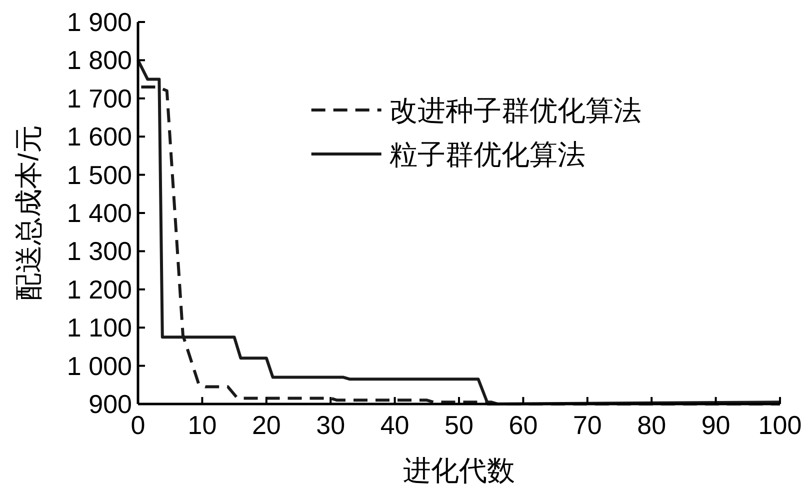 The width and height of the screenshot is (812, 496). Describe the element at coordinates (110, 404) in the screenshot. I see `y-tick-label: 900` at that location.